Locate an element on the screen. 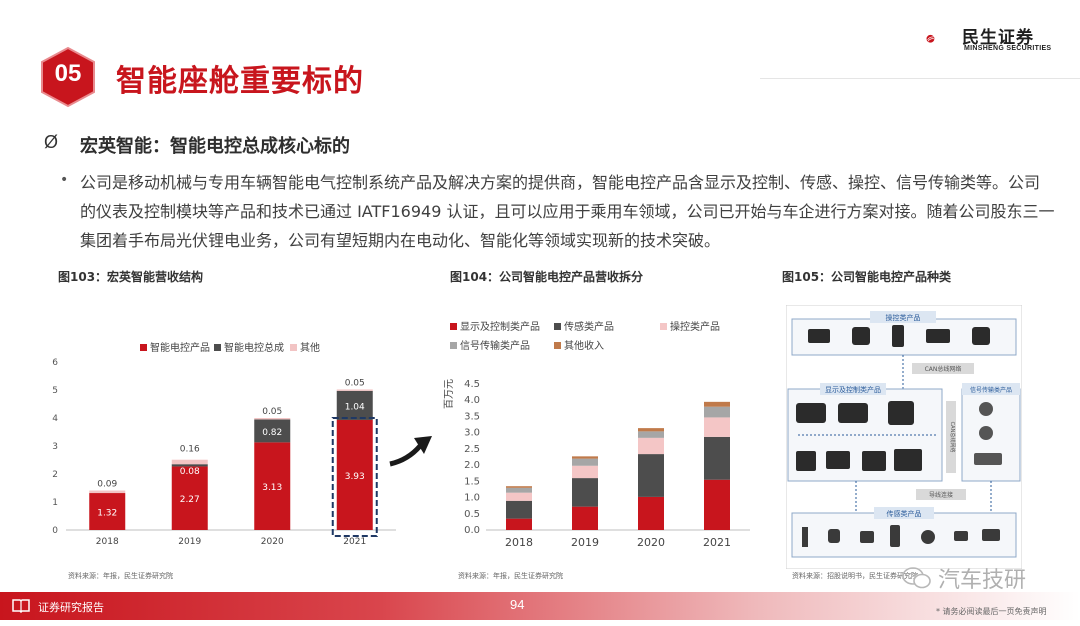  data-label: 3.93 is located at coordinates (355, 477).